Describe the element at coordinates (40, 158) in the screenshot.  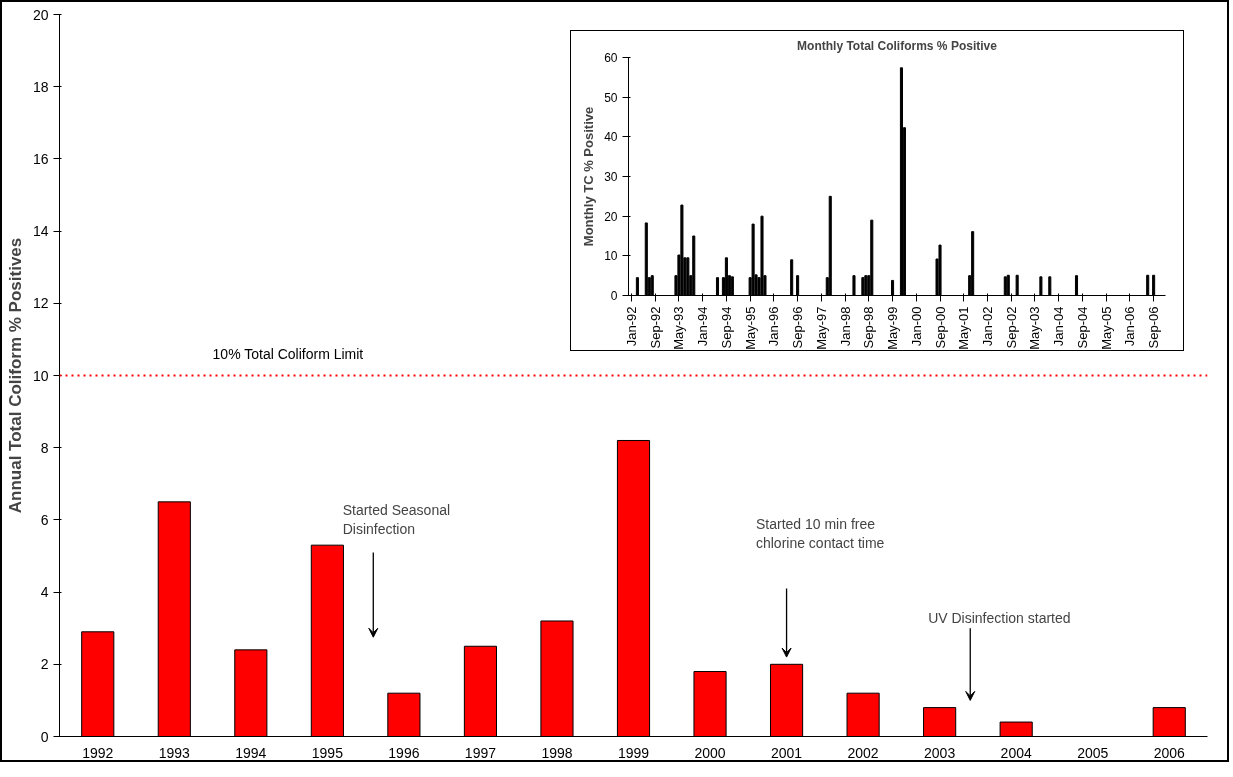
I see `y-tick-label: 16` at that location.